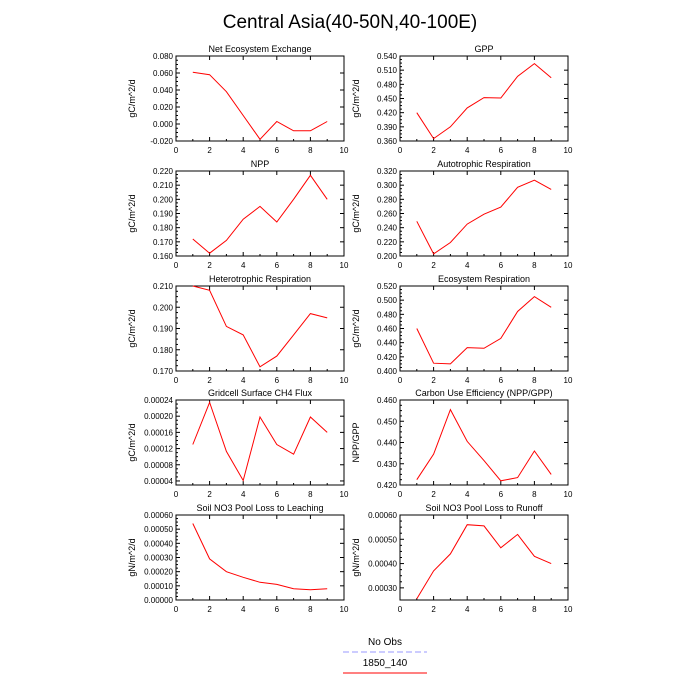  What do you see at coordinates (387, 256) in the screenshot?
I see `y-tick-label: 0.200` at bounding box center [387, 256].